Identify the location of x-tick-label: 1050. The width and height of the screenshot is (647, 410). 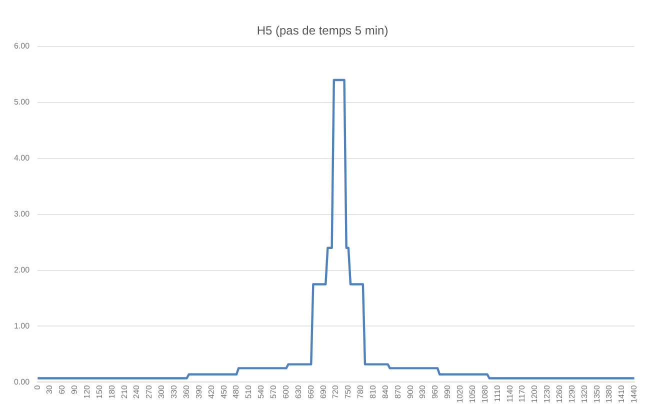
(472, 393).